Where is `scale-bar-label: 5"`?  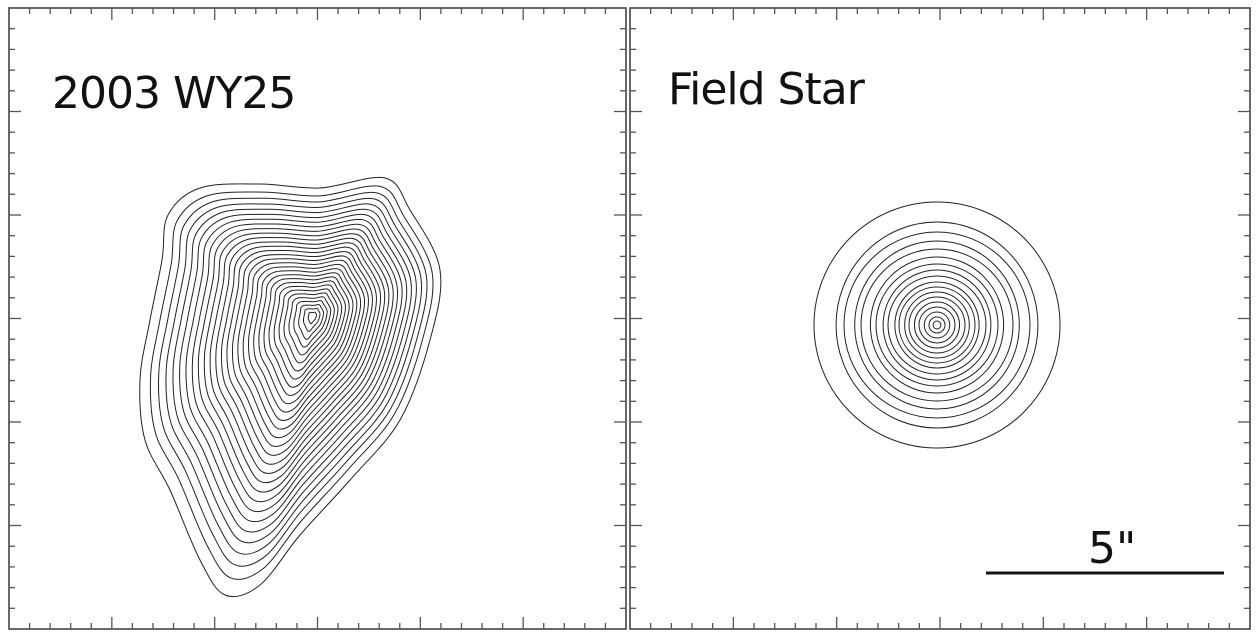 scale-bar-label: 5" is located at coordinates (1112, 548).